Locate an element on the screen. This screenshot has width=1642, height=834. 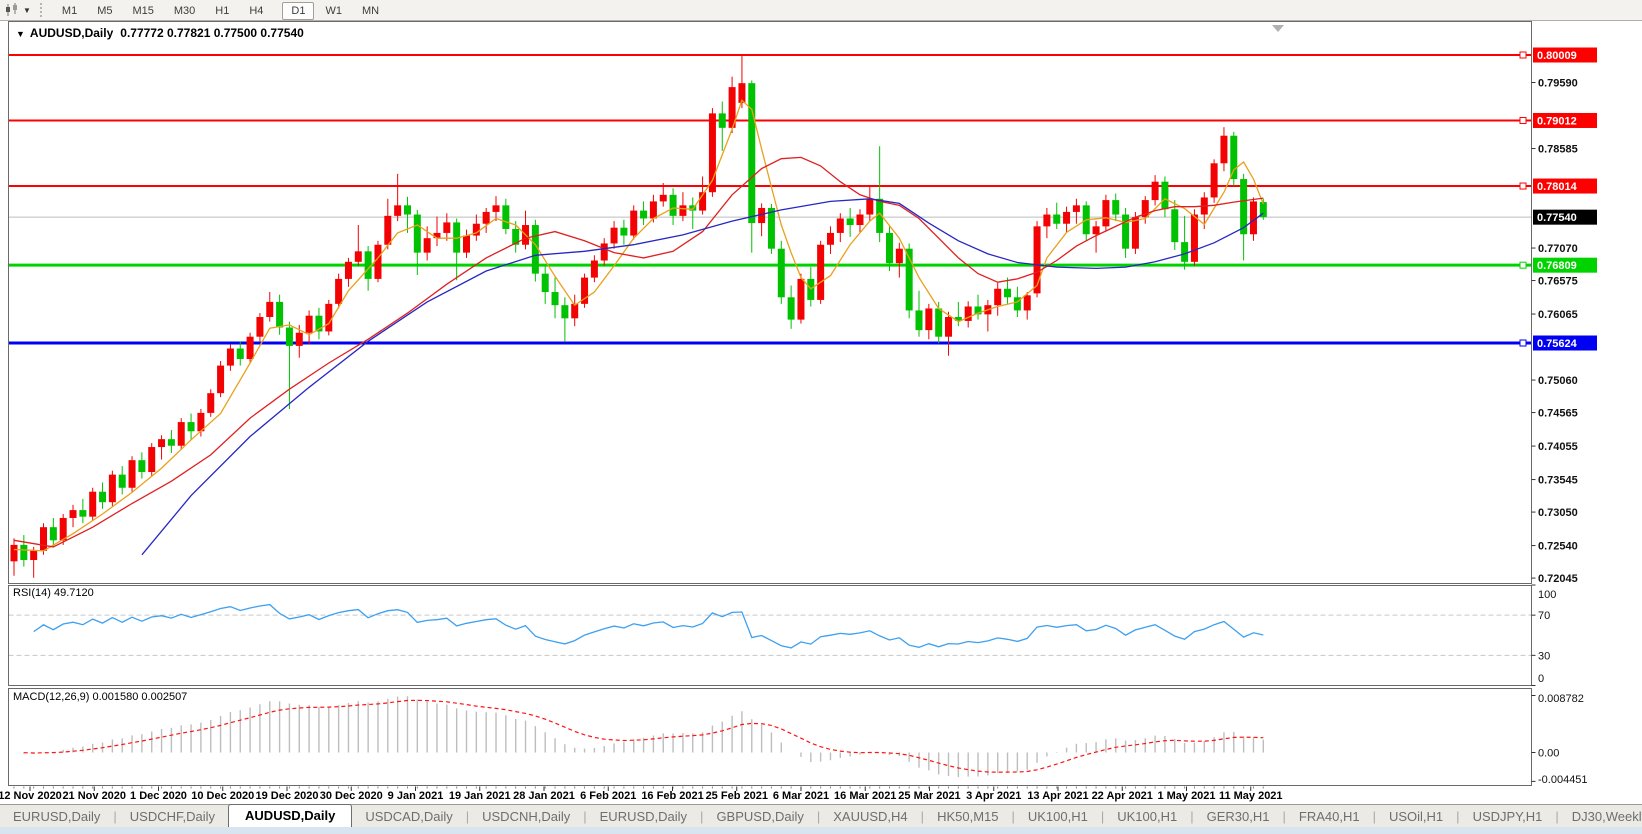
date-label: 6 Mar 2021 is located at coordinates (801, 796).